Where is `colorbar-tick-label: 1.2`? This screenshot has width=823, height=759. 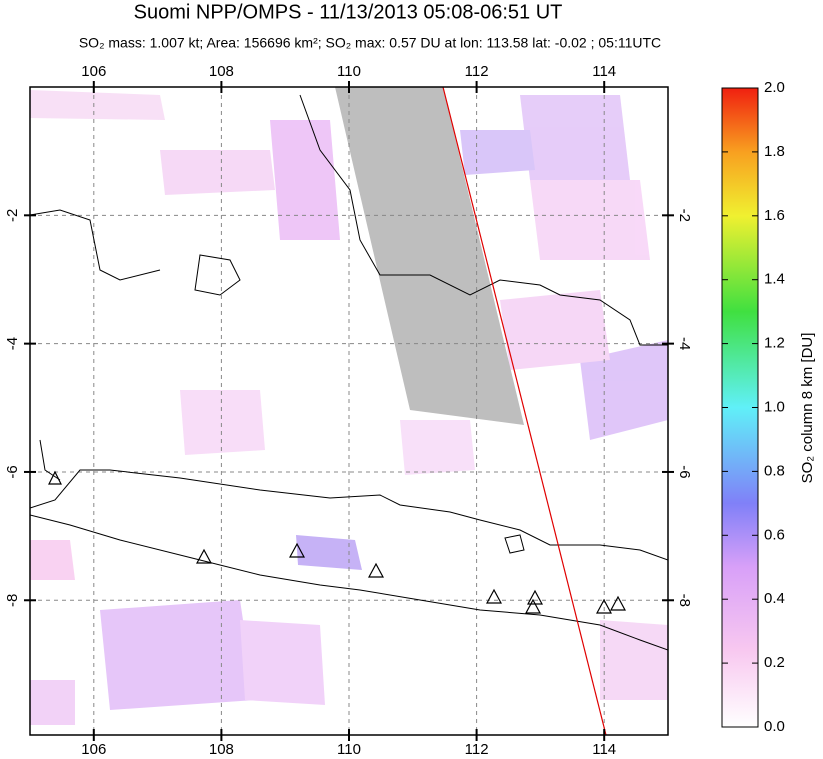
colorbar-tick-label: 1.2 is located at coordinates (774, 343).